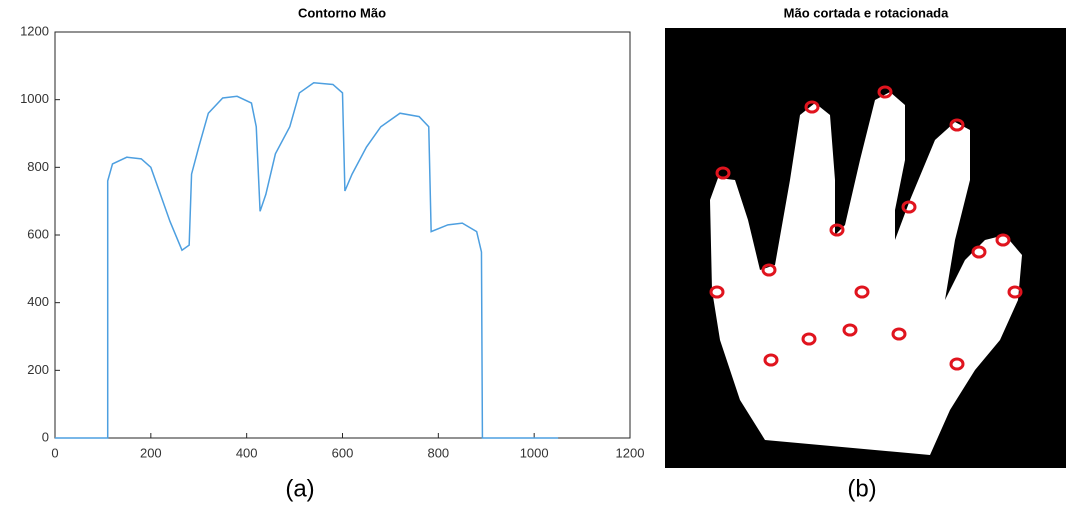  What do you see at coordinates (54, 452) in the screenshot?
I see `x-tick-label: 0` at bounding box center [54, 452].